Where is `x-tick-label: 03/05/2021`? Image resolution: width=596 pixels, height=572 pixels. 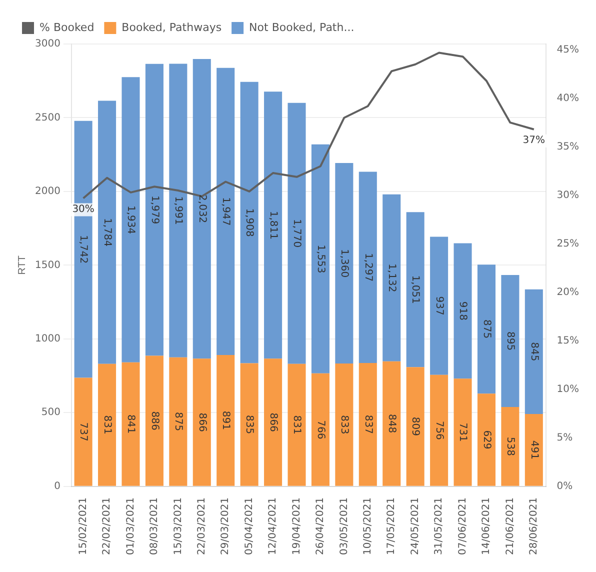
x-tick-label: 03/05/2021 is located at coordinates (344, 526).